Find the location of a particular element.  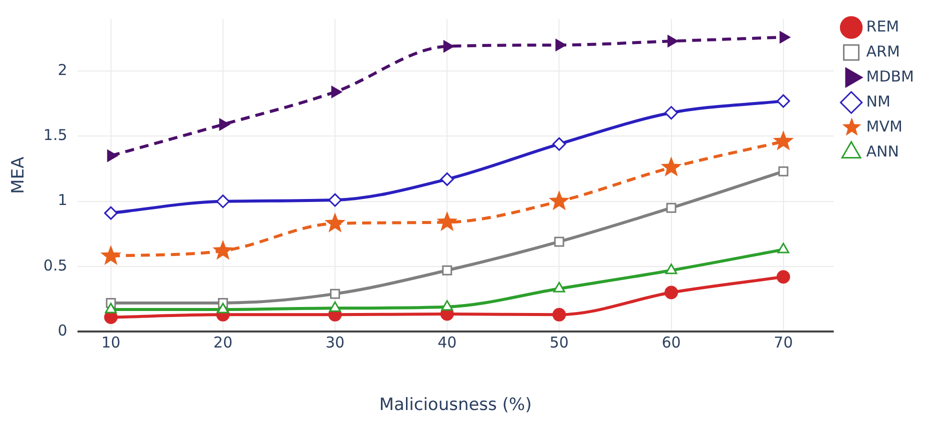

legend-label: ANN is located at coordinates (882, 151).